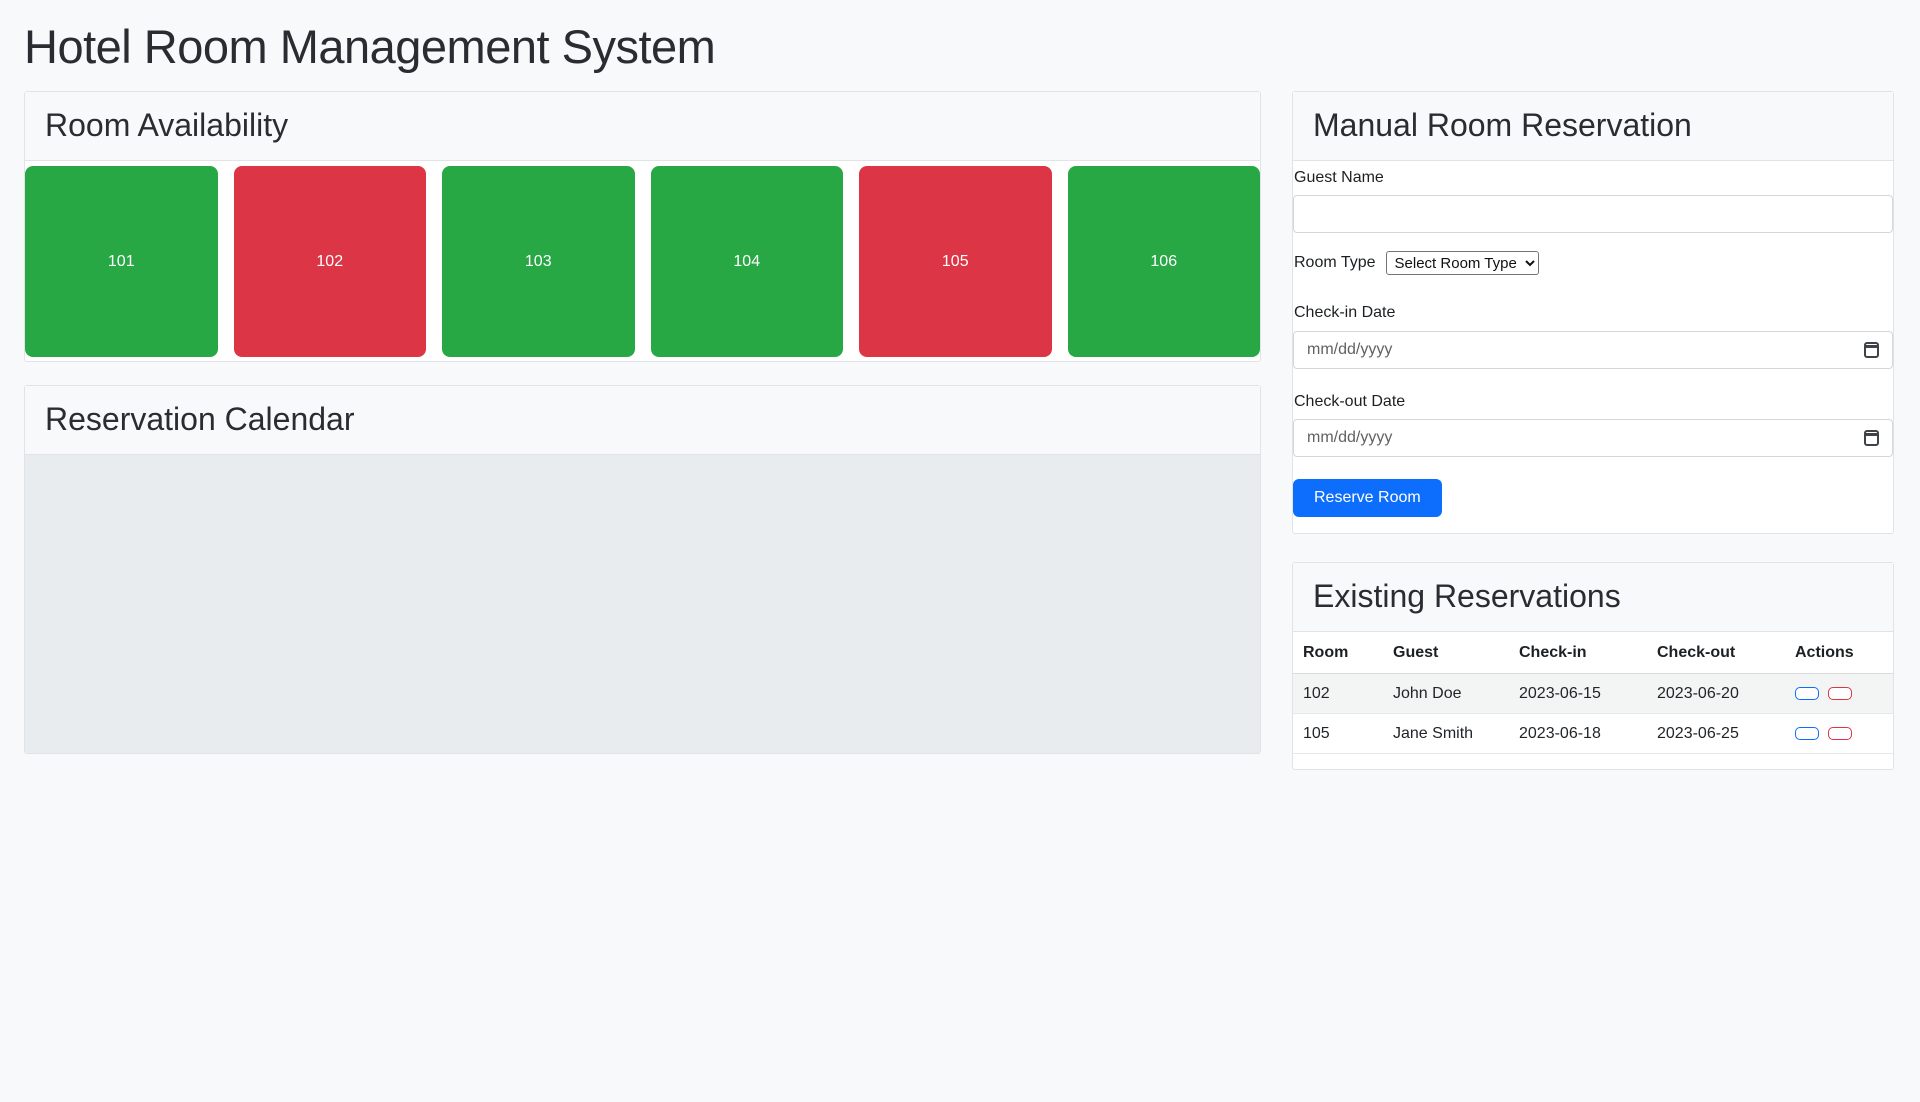 This screenshot has width=1920, height=1102. What do you see at coordinates (1446, 652) in the screenshot?
I see `column-header-guest: Guest` at bounding box center [1446, 652].